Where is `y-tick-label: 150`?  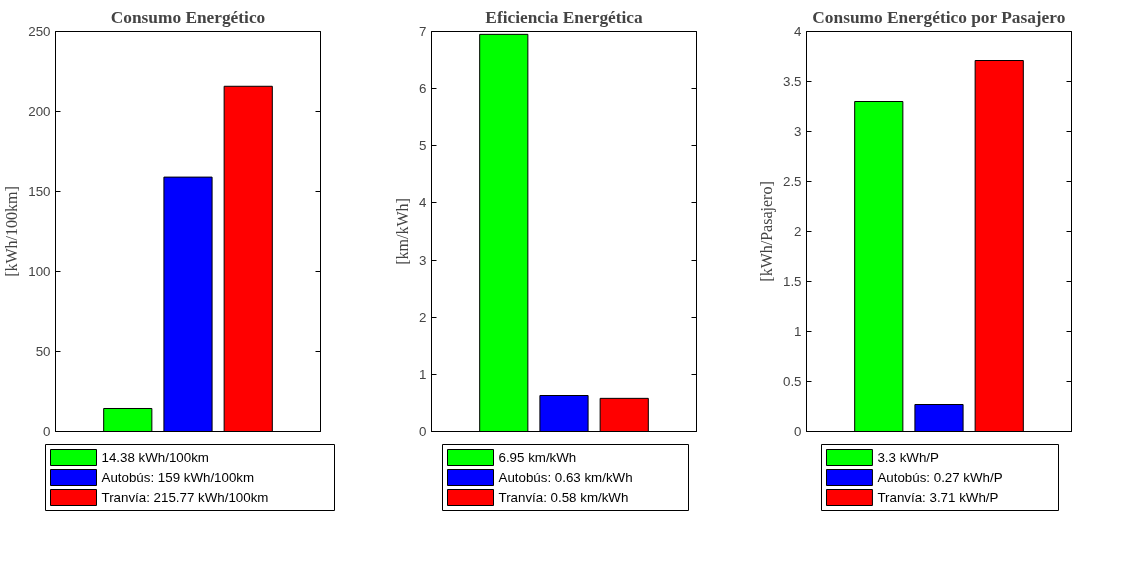
y-tick-label: 150 is located at coordinates (39, 191).